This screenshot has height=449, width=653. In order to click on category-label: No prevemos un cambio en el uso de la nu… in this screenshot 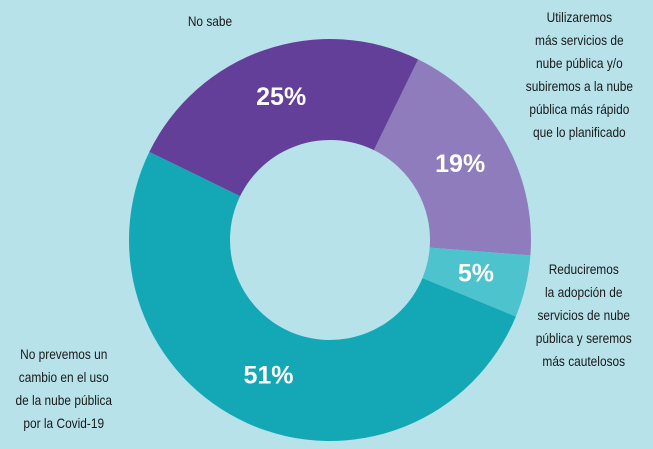, I will do `click(64, 388)`.